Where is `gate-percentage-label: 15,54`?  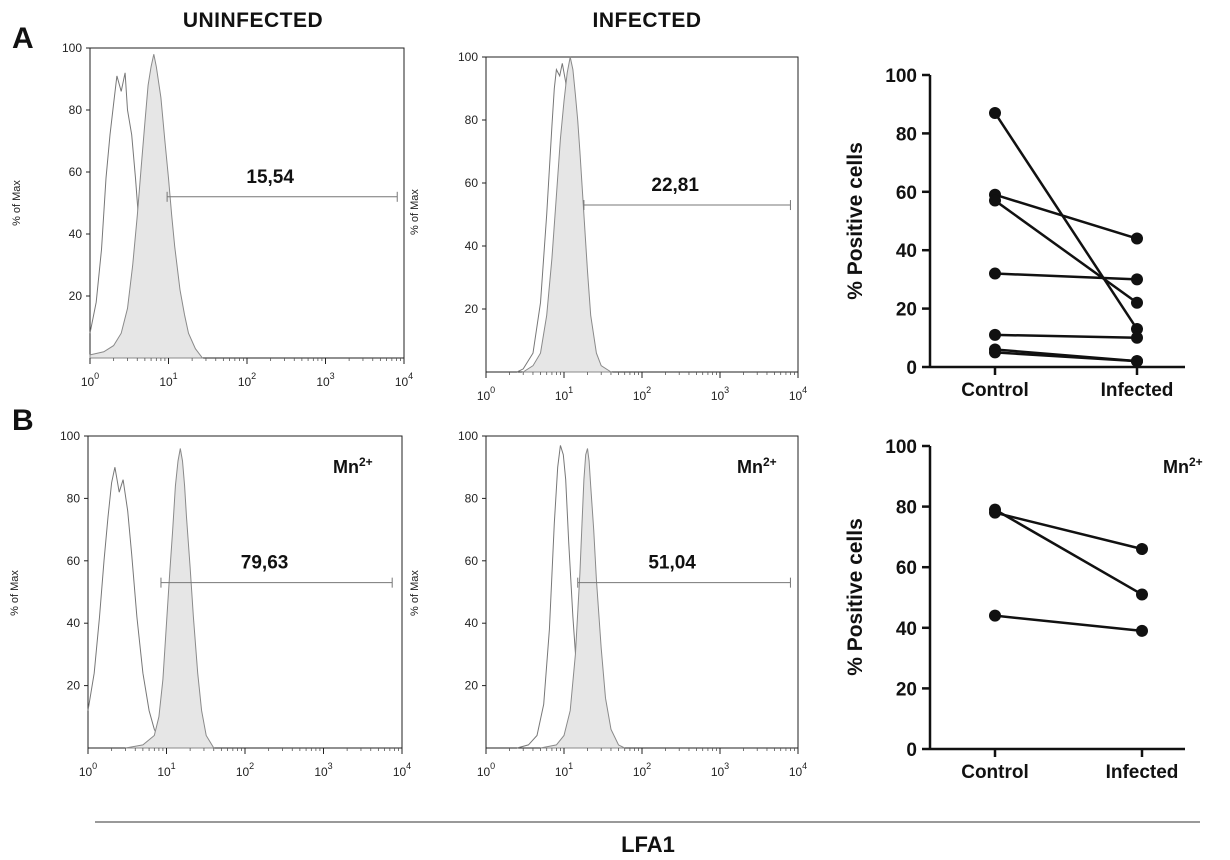
gate-percentage-label: 15,54 is located at coordinates (270, 177).